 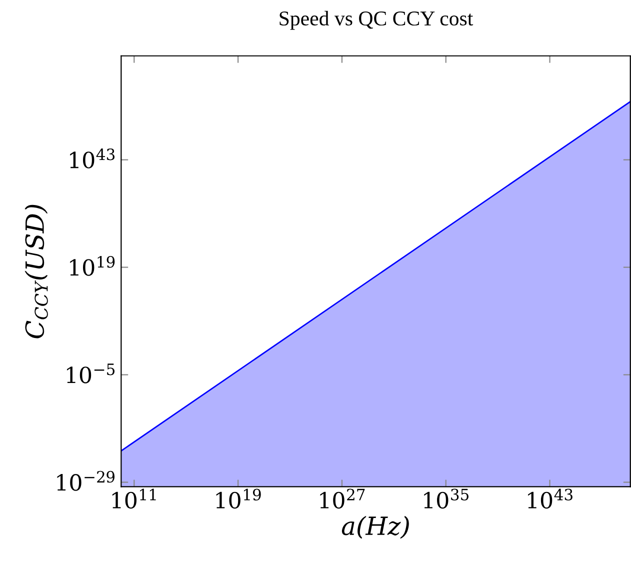 I want to click on chart-title: Speed vs QC CCY cost, so click(x=377, y=20).